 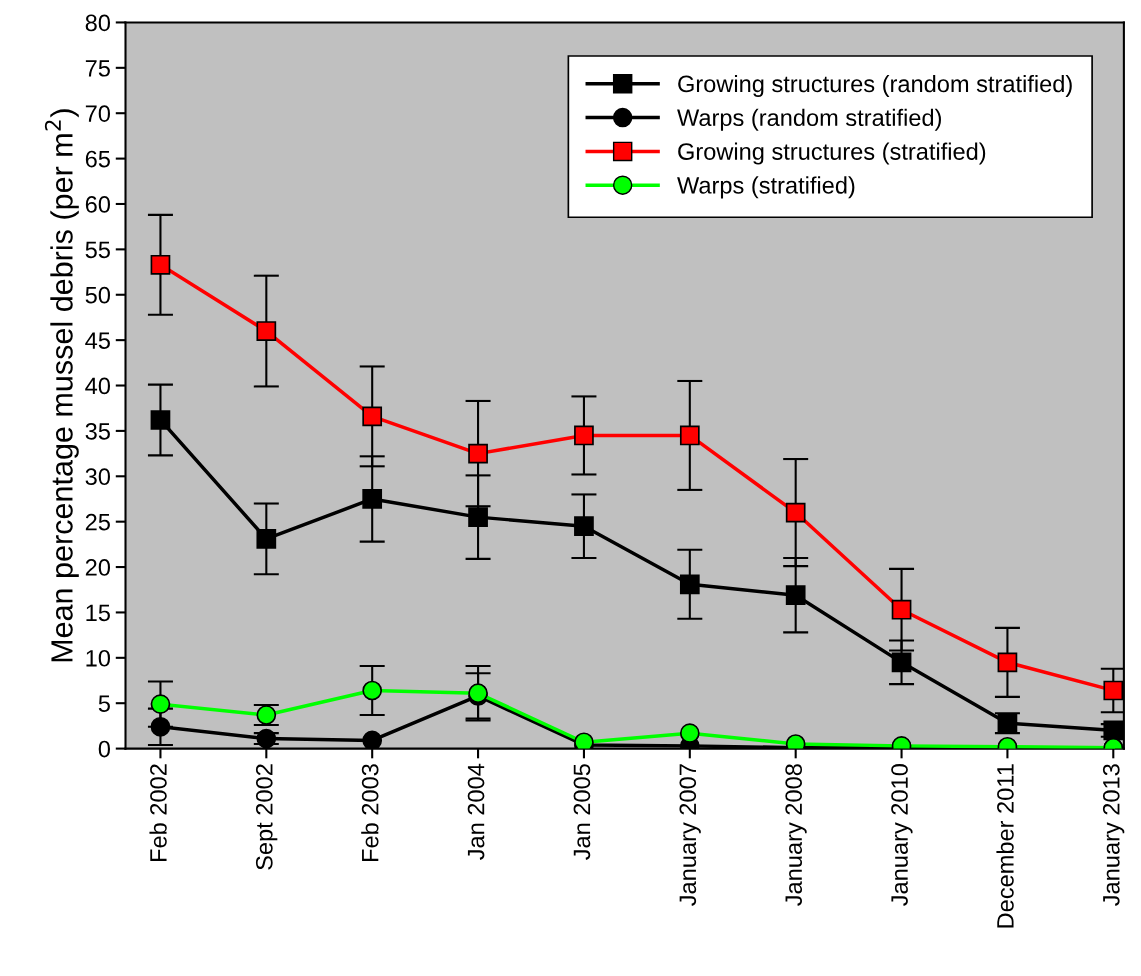 I want to click on x-tick-label: January 2010, so click(x=902, y=835).